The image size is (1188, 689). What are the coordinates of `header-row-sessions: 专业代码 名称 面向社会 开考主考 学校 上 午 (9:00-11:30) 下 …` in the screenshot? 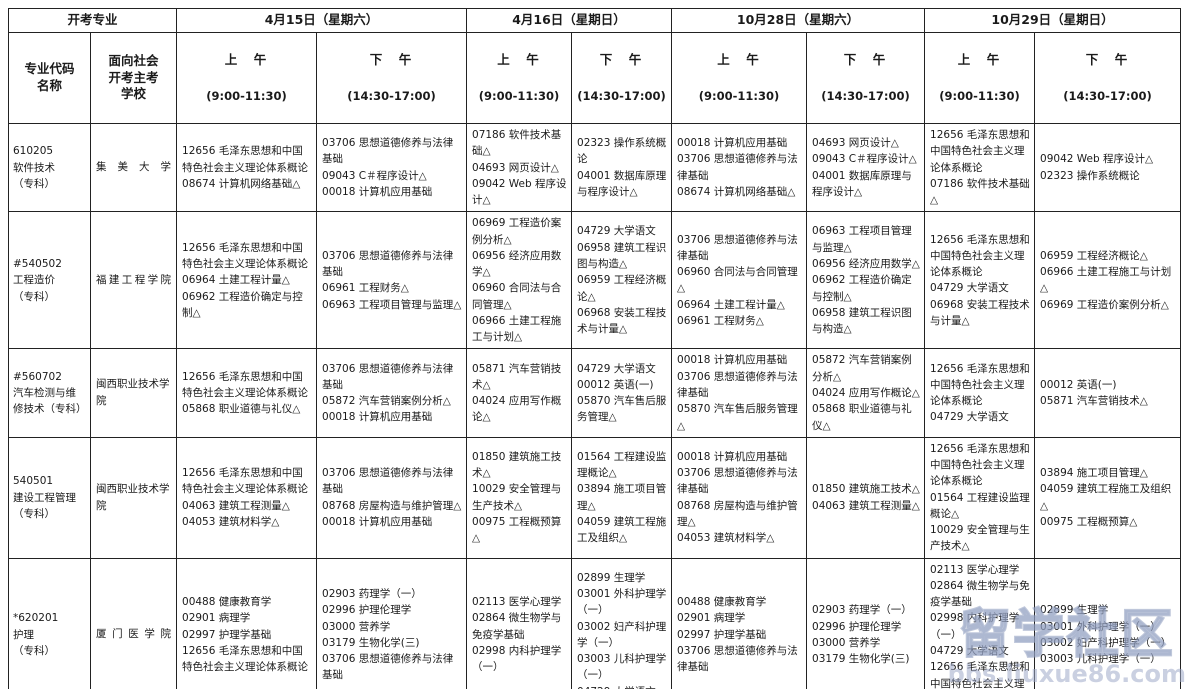 It's located at (595, 78).